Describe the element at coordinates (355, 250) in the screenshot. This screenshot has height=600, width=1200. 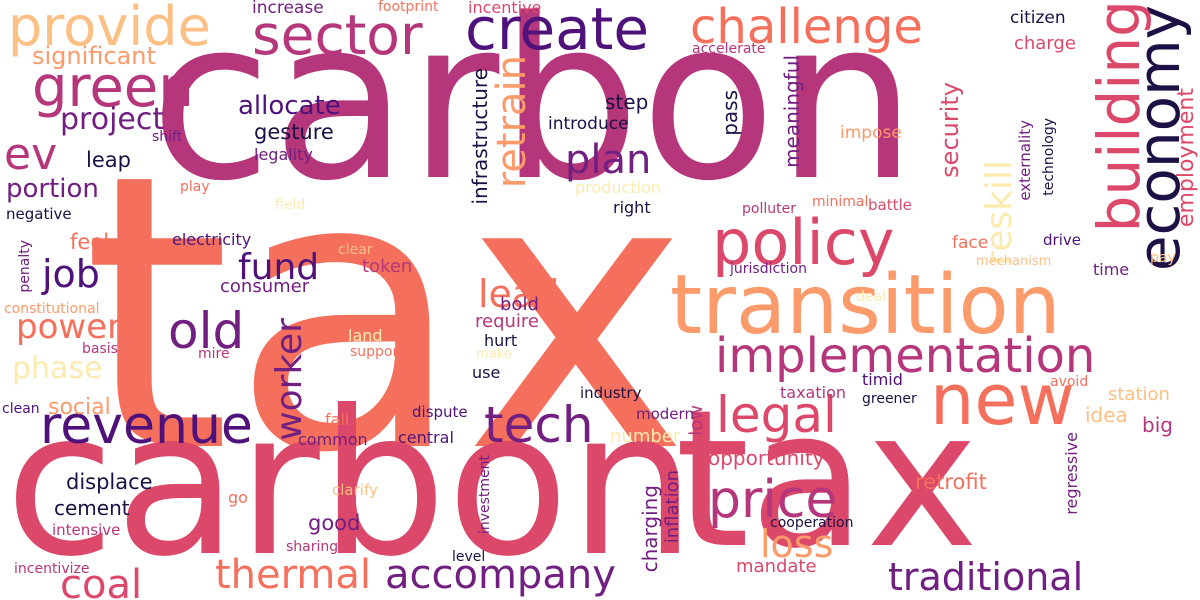
I see `word-clear-116: clear` at that location.